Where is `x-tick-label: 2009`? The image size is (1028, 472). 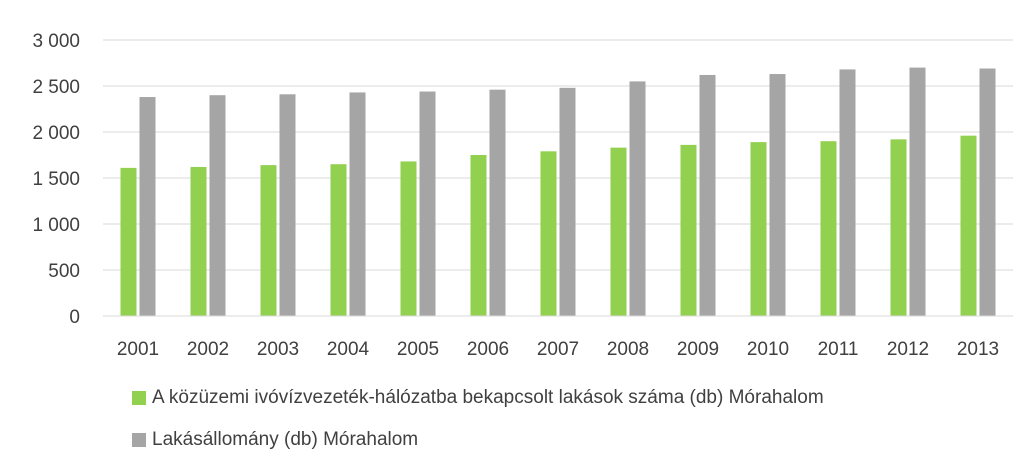 x-tick-label: 2009 is located at coordinates (698, 349).